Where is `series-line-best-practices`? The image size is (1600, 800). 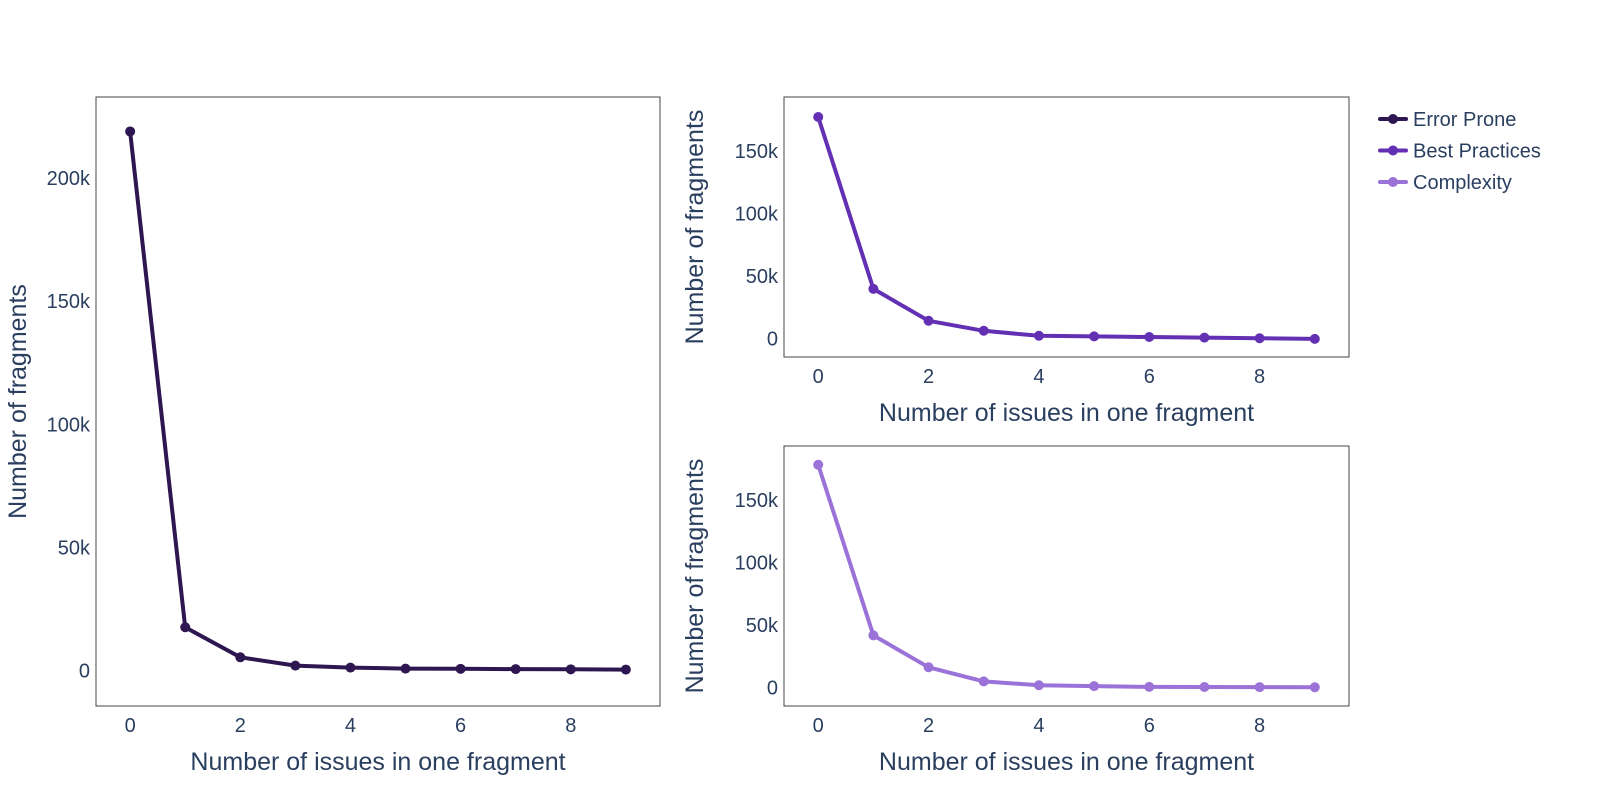 series-line-best-practices is located at coordinates (1066, 228).